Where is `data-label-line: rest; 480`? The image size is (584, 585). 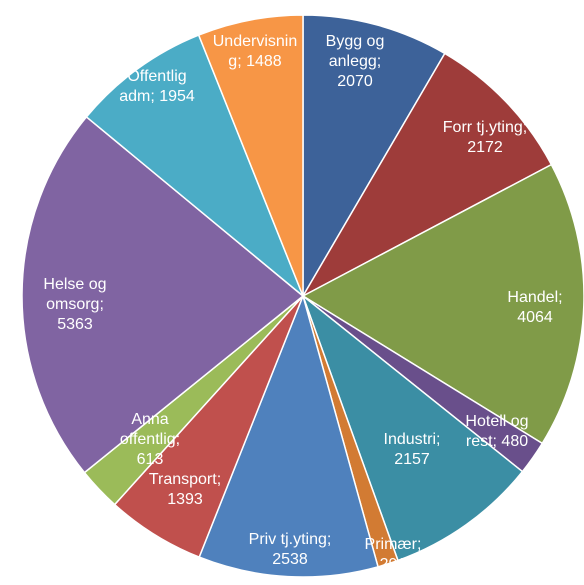 data-label-line: rest; 480 is located at coordinates (497, 441).